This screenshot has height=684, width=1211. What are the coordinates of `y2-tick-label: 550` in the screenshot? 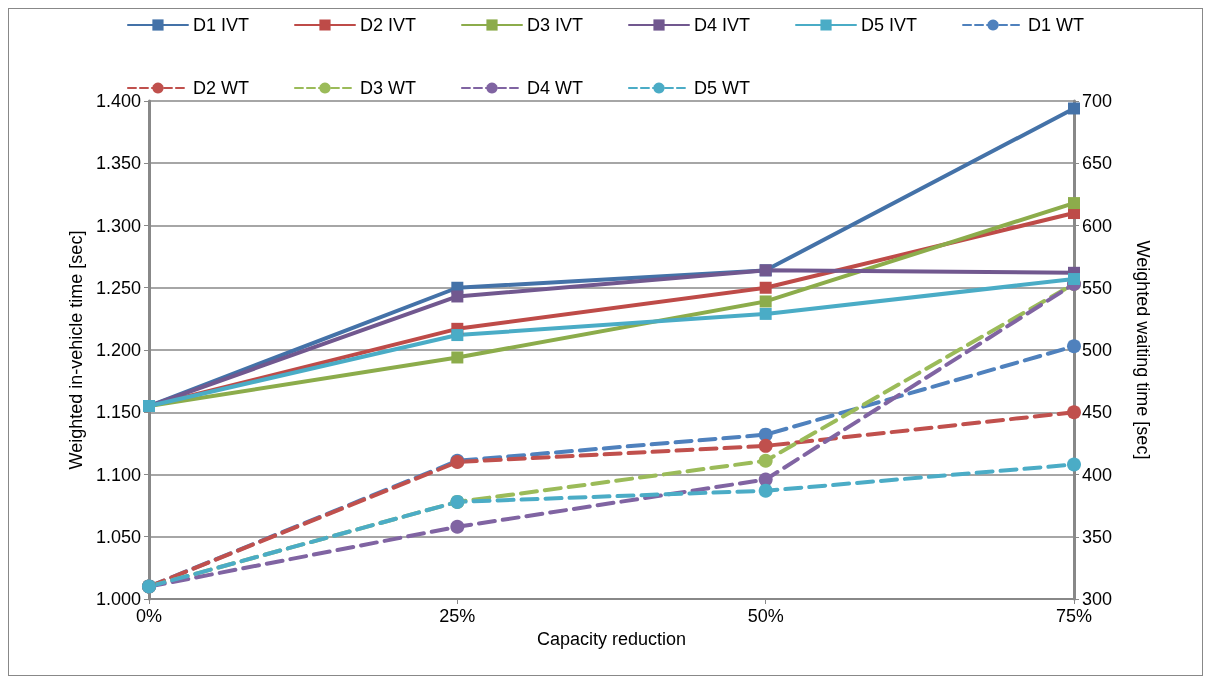 It's located at (1097, 287).